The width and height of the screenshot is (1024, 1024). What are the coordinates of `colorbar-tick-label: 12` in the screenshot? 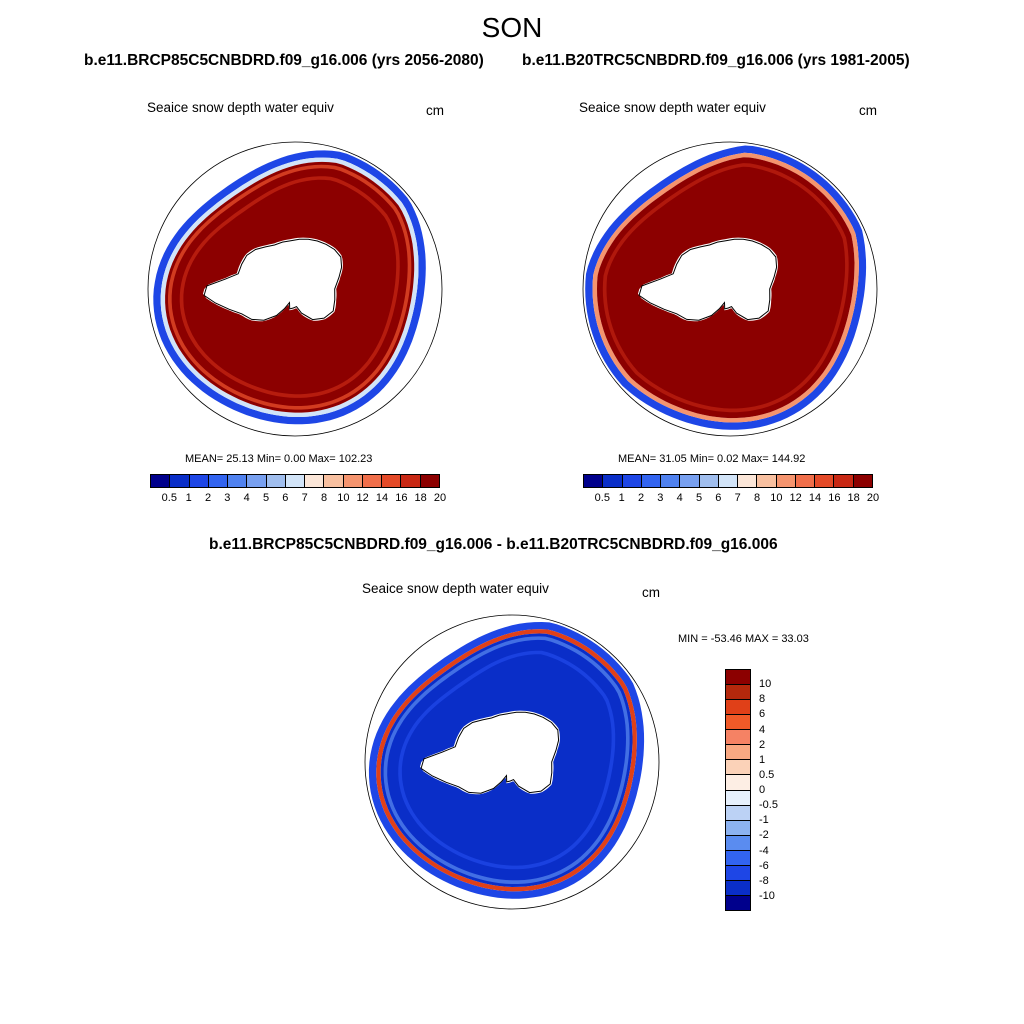 It's located at (795, 498).